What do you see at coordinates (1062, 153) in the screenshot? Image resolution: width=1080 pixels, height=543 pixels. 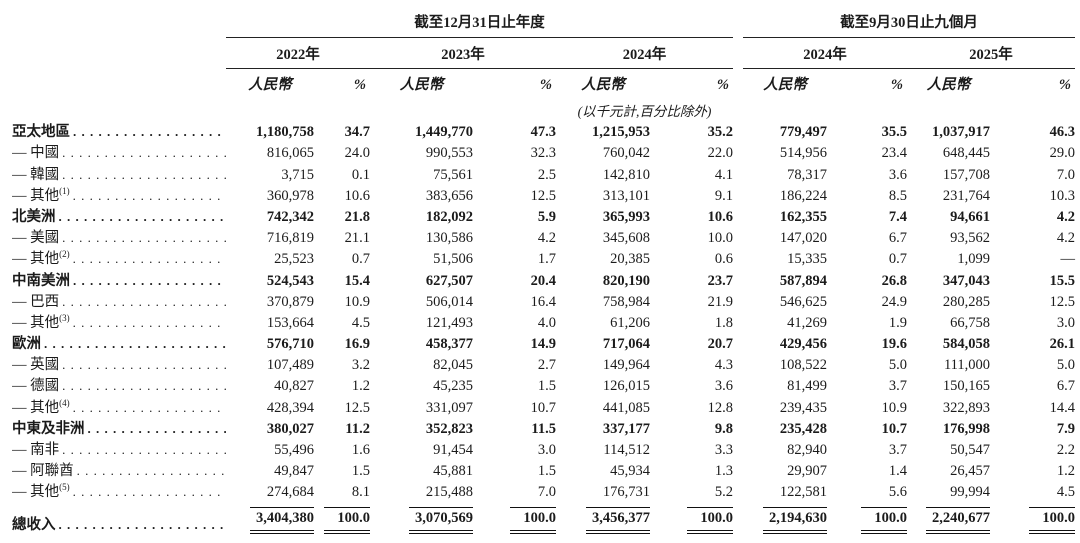 I see `cell-percent: 29.0` at bounding box center [1062, 153].